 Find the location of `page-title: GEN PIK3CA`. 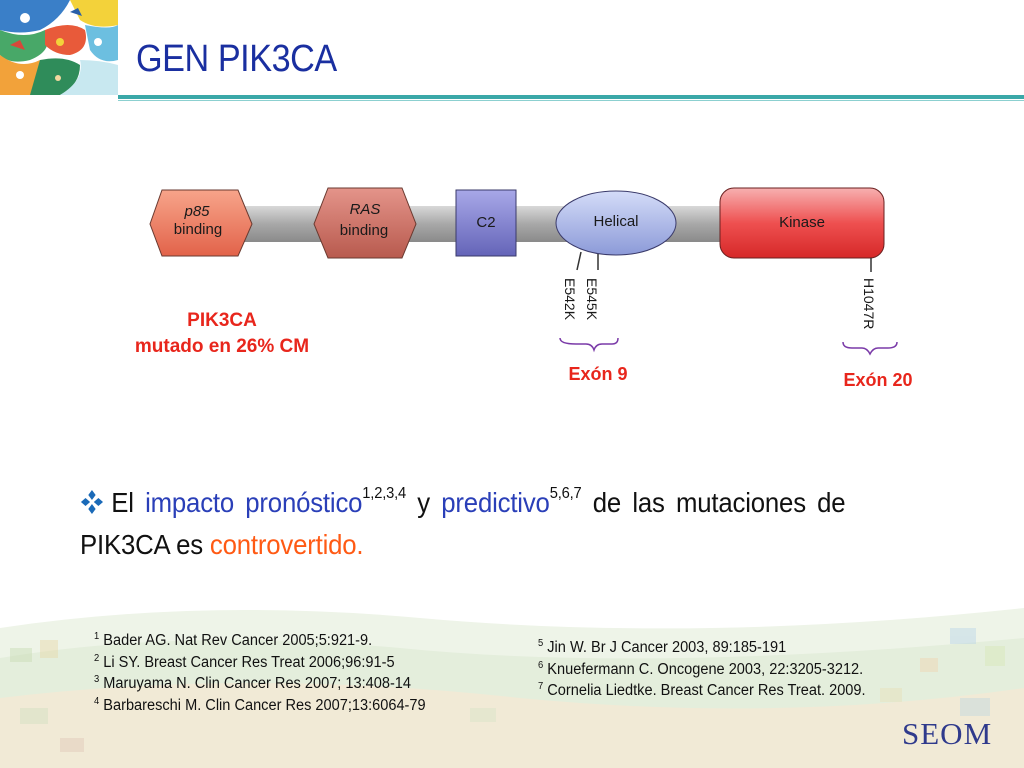

page-title: GEN PIK3CA is located at coordinates (236, 59).